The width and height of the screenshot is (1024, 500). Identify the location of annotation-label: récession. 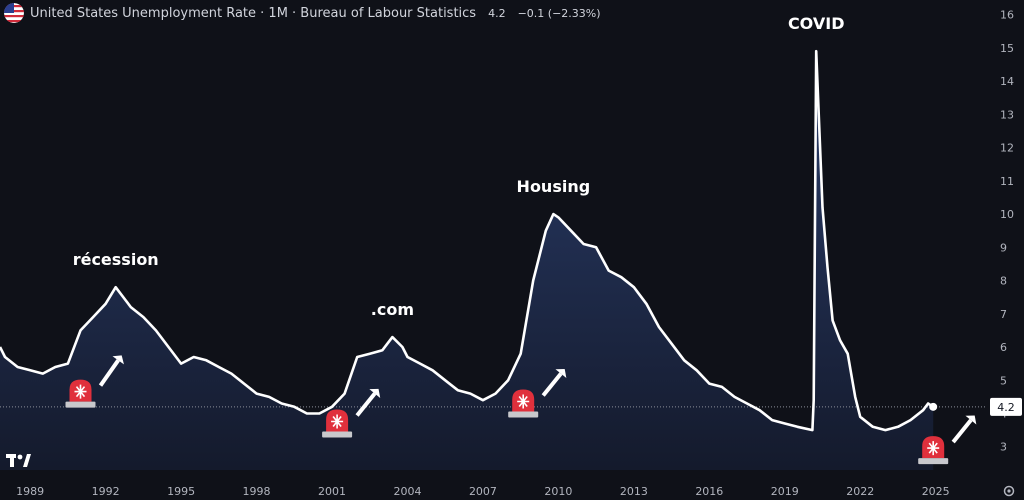
(116, 259).